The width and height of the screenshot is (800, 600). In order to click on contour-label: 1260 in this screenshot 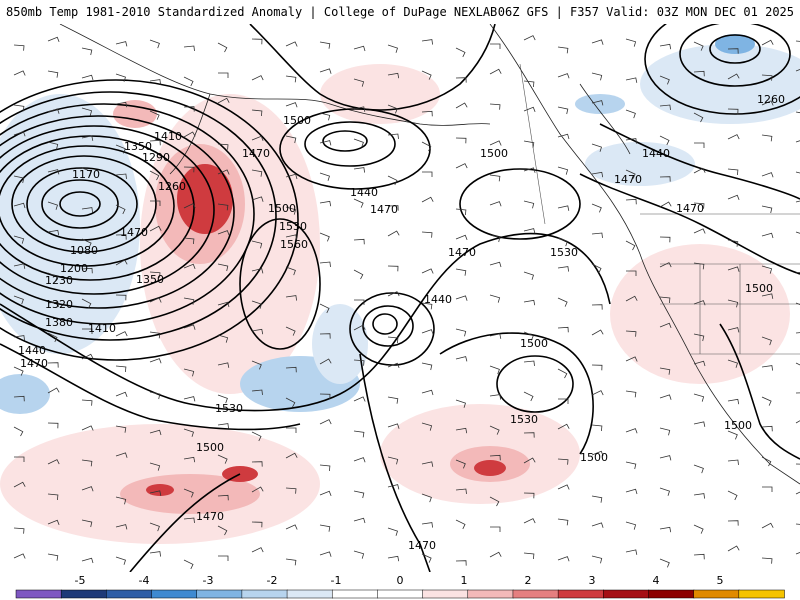, I will do `click(771, 99)`.